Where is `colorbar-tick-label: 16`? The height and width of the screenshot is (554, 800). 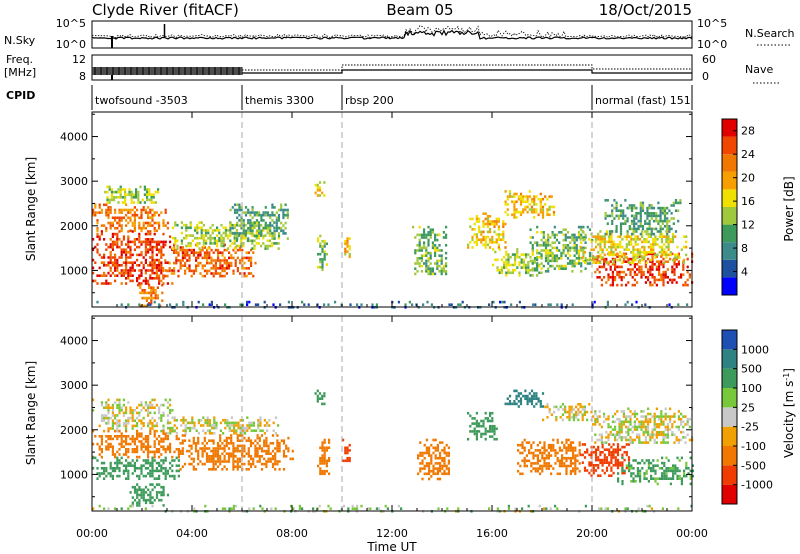 colorbar-tick-label: 16 is located at coordinates (748, 201).